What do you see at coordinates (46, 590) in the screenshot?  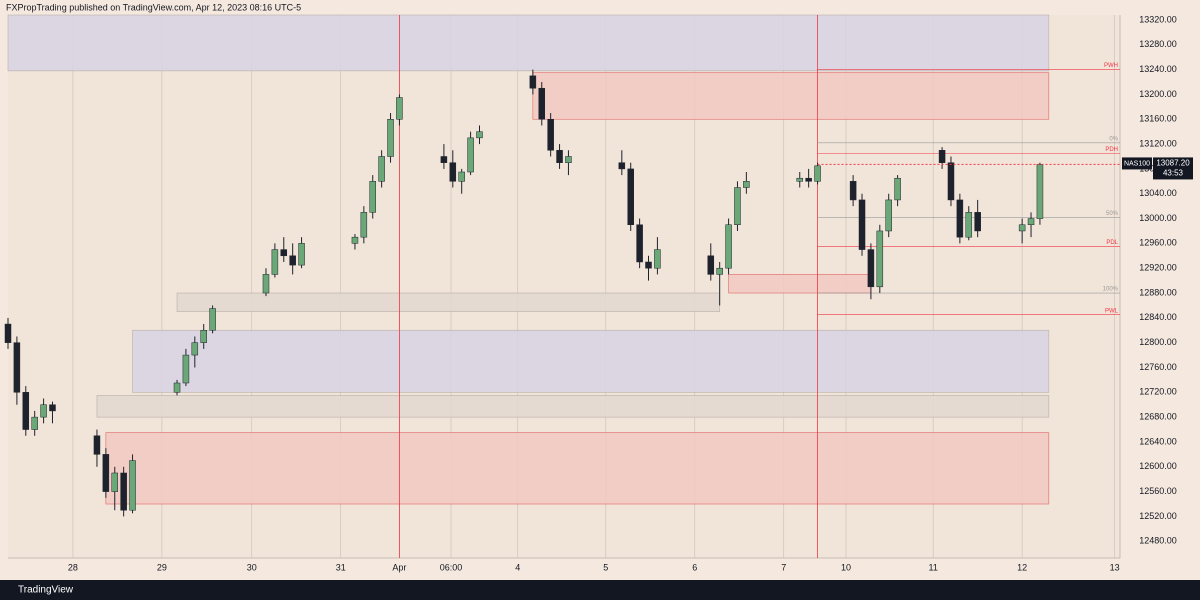 I see `footer-brand: TradingView` at bounding box center [46, 590].